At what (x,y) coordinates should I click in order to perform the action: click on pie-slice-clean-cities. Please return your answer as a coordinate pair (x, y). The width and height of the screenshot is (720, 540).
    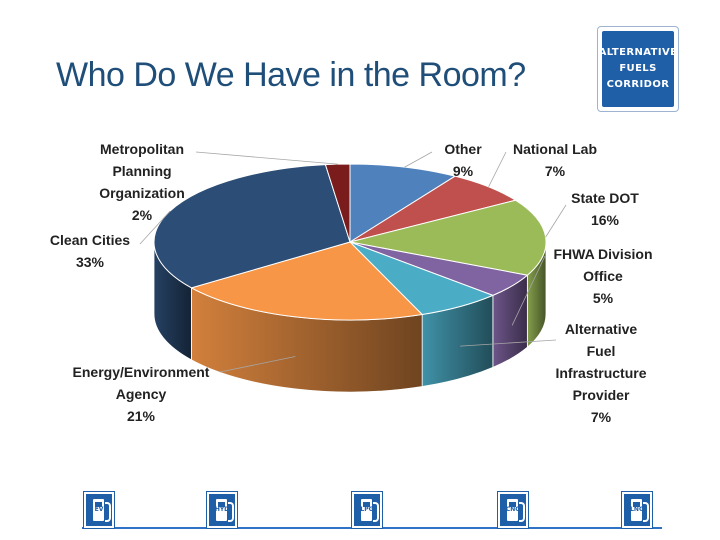
    Looking at the image, I should click on (252, 226).